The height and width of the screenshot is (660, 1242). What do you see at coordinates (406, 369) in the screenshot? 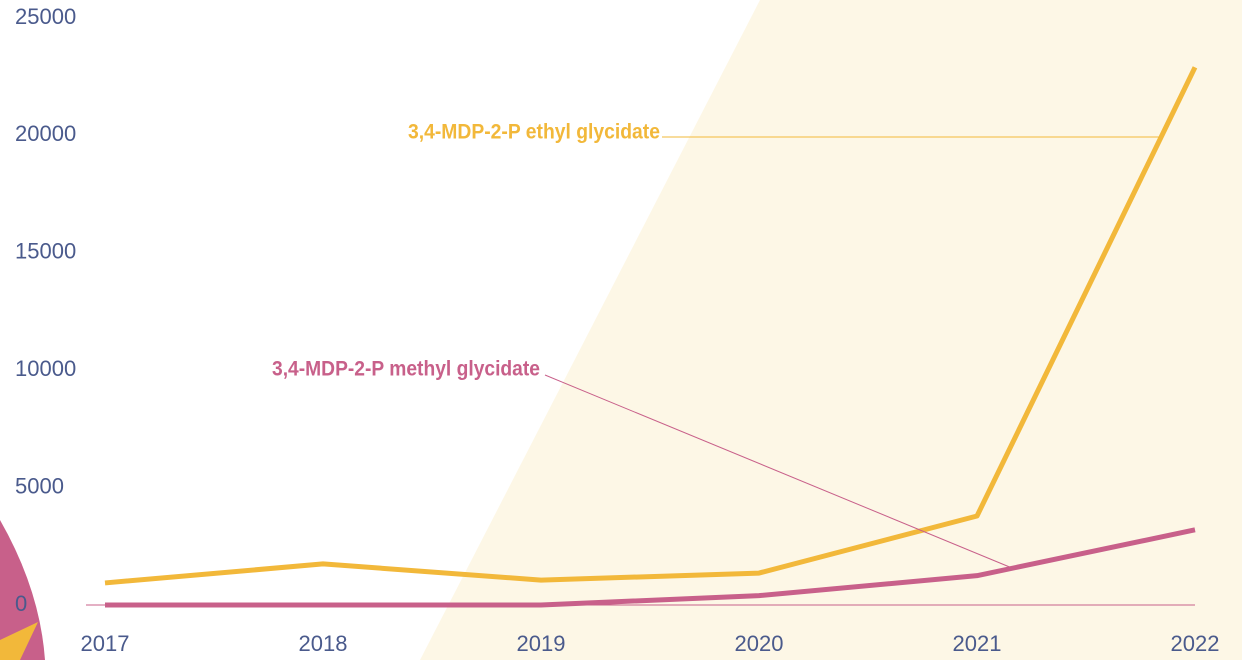
I see `legend-label: 3,4-MDP-2-P methyl glycidate` at bounding box center [406, 369].